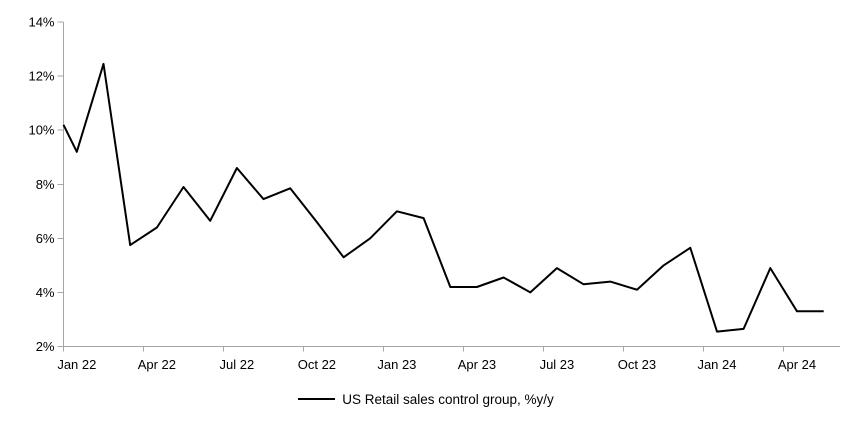 The image size is (852, 423). What do you see at coordinates (557, 364) in the screenshot?
I see `x-tick-label: Jul 23` at bounding box center [557, 364].